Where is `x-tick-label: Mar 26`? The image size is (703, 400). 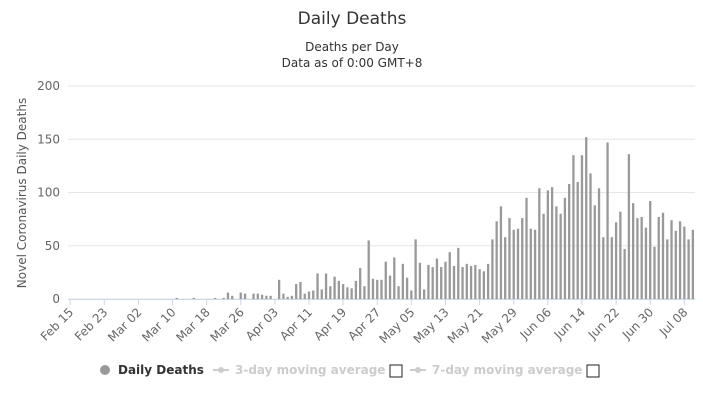 x-tick-label: Mar 26 is located at coordinates (226, 324).